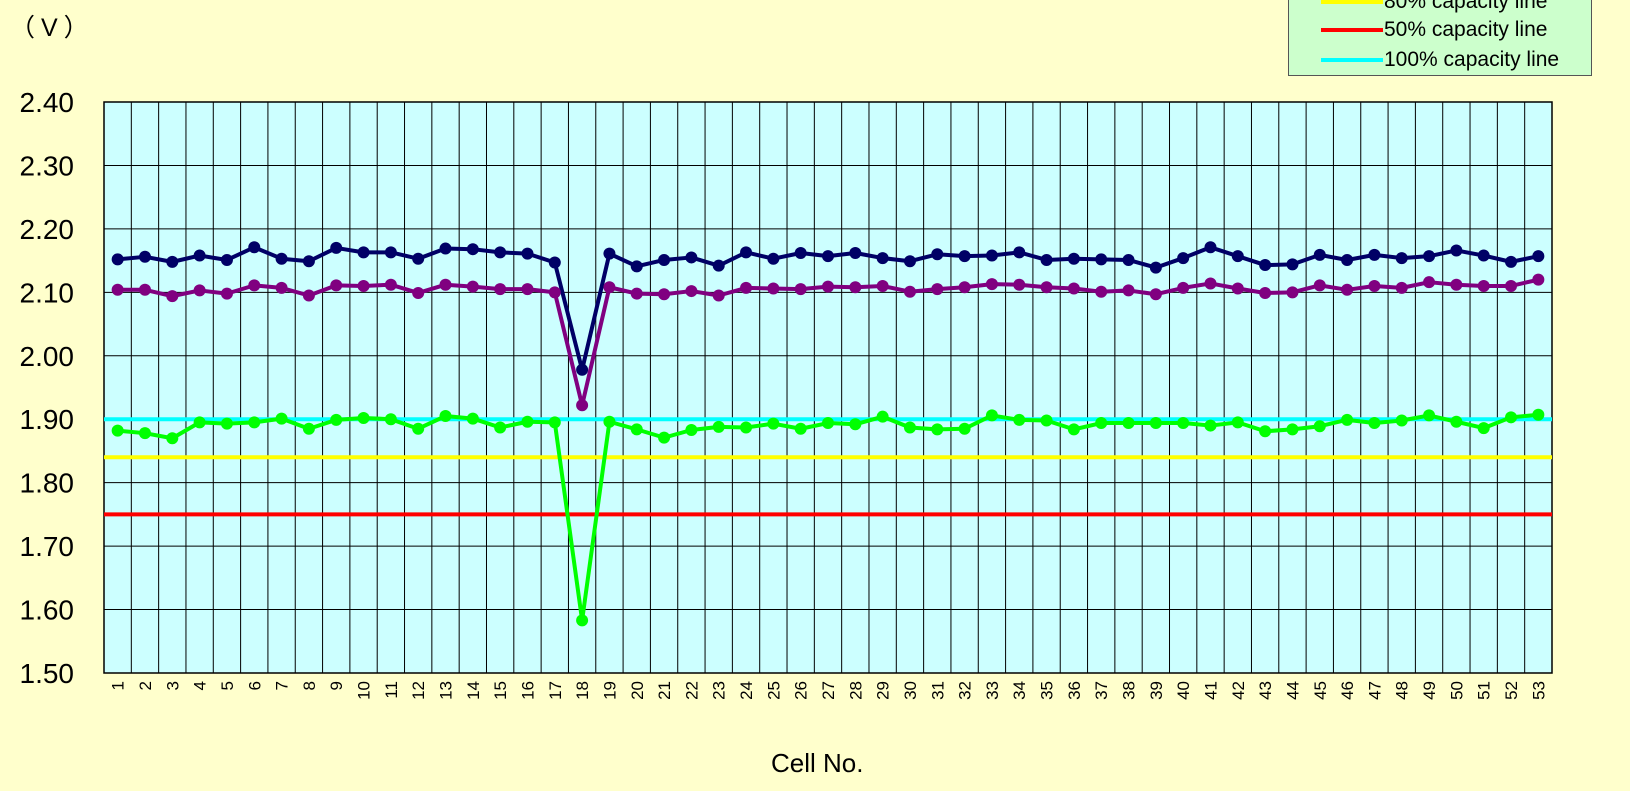 This screenshot has height=791, width=1630. I want to click on x-tick-label: 25, so click(773, 690).